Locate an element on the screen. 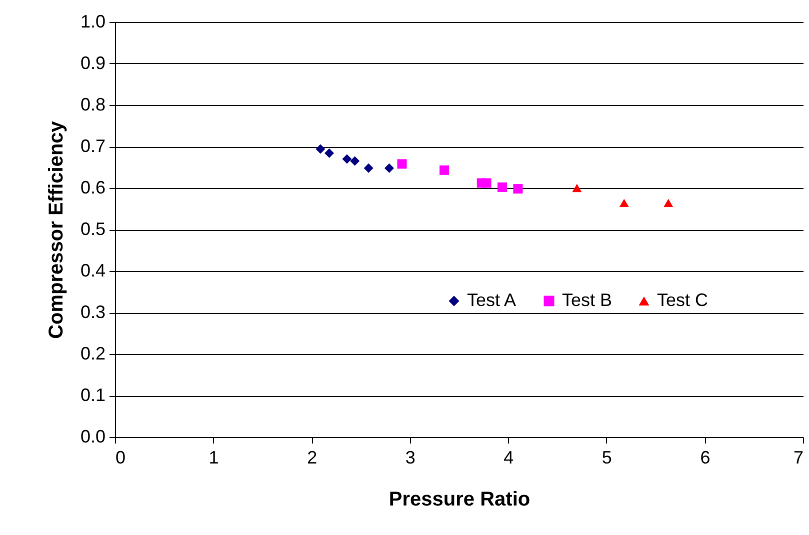  x-tick-label: 1 is located at coordinates (213, 458).